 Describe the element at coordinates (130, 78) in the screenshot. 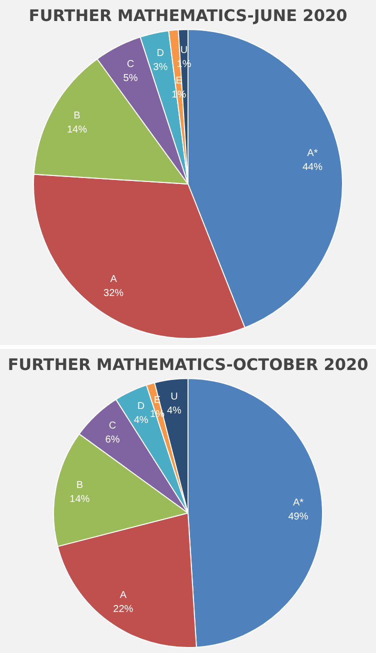

I see `data-label: 5%` at that location.